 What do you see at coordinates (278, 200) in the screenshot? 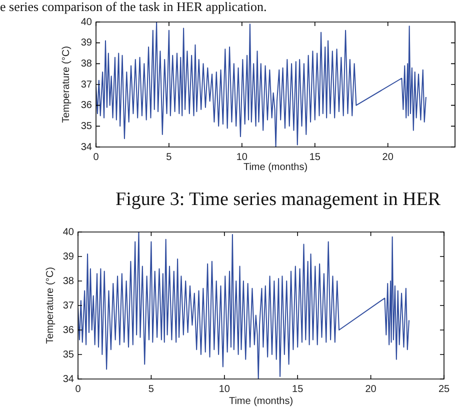
I see `caption: Figure 3: Time series management in HER` at bounding box center [278, 200].